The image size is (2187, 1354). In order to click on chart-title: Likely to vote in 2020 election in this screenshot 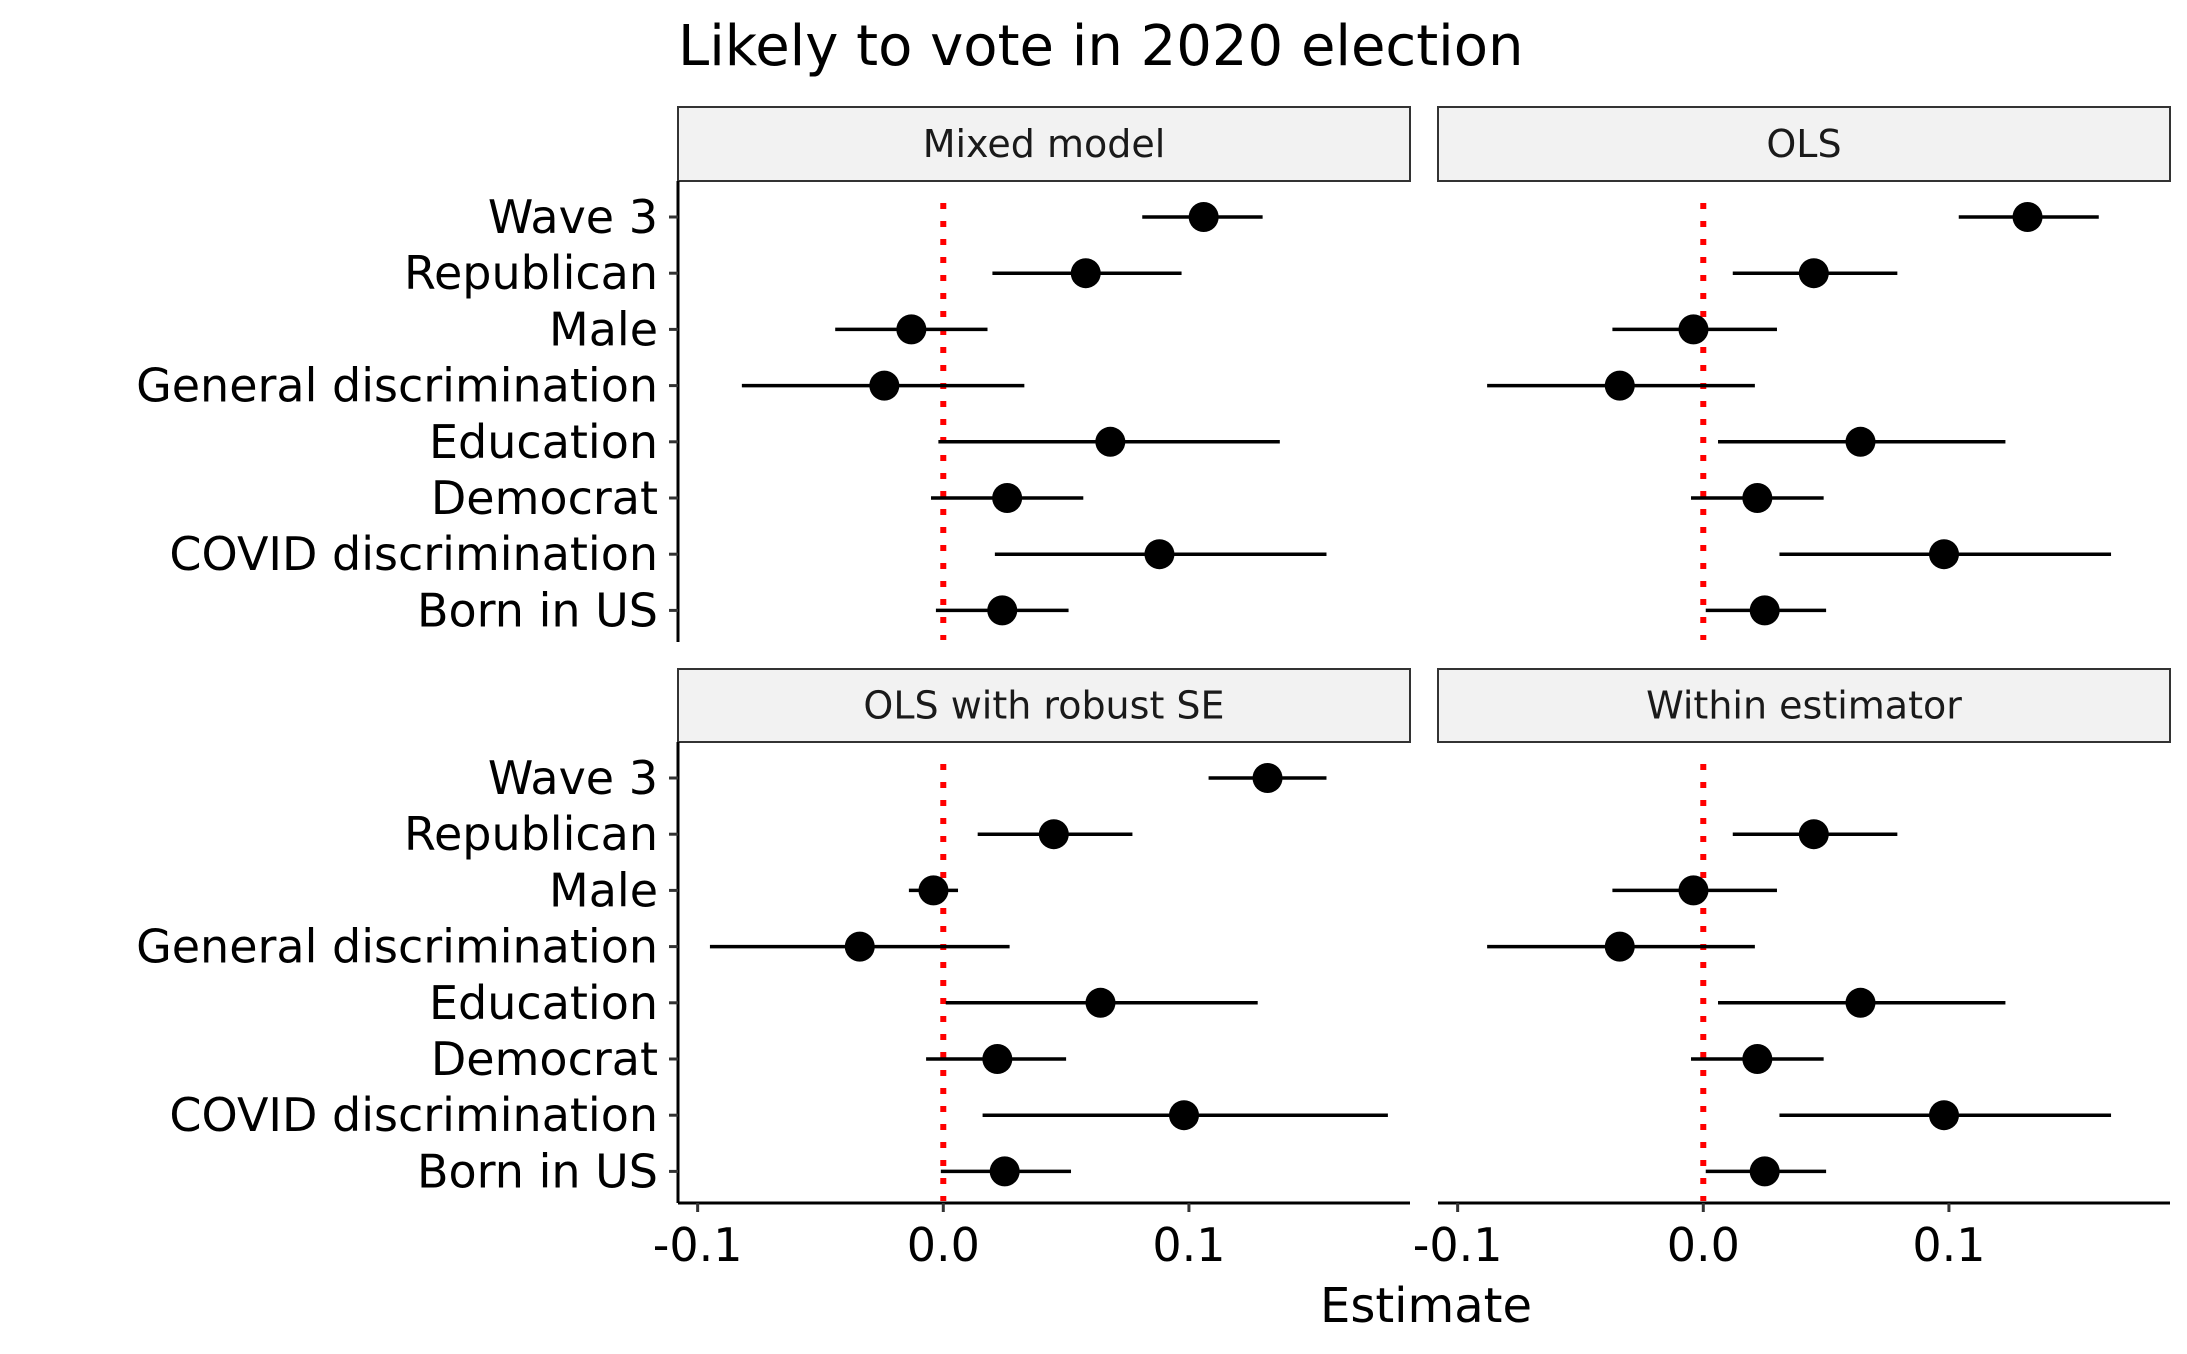, I will do `click(1100, 46)`.